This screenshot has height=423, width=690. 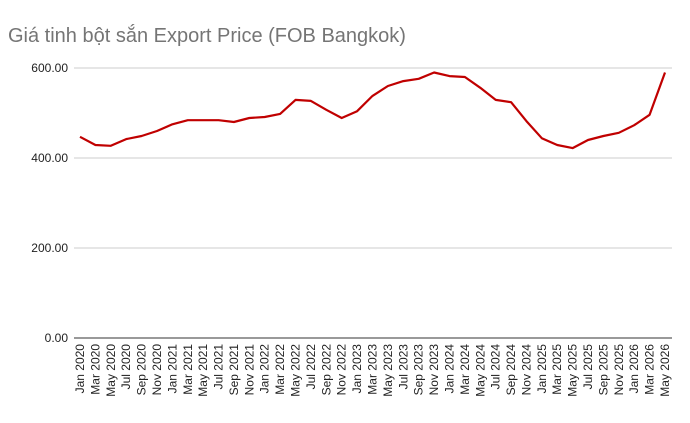 I want to click on x-tick-label: May 2026, so click(x=665, y=370).